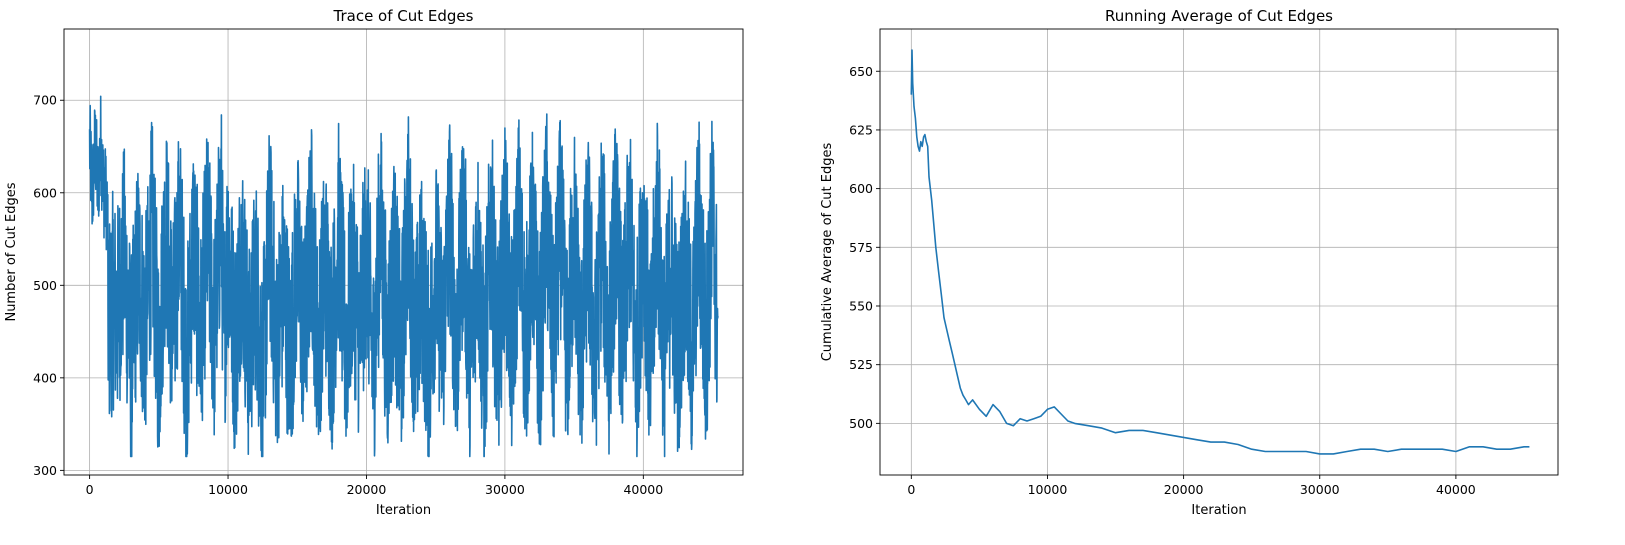 This screenshot has height=545, width=1625. Describe the element at coordinates (45, 285) in the screenshot. I see `trace-y-tick-label: 500` at that location.